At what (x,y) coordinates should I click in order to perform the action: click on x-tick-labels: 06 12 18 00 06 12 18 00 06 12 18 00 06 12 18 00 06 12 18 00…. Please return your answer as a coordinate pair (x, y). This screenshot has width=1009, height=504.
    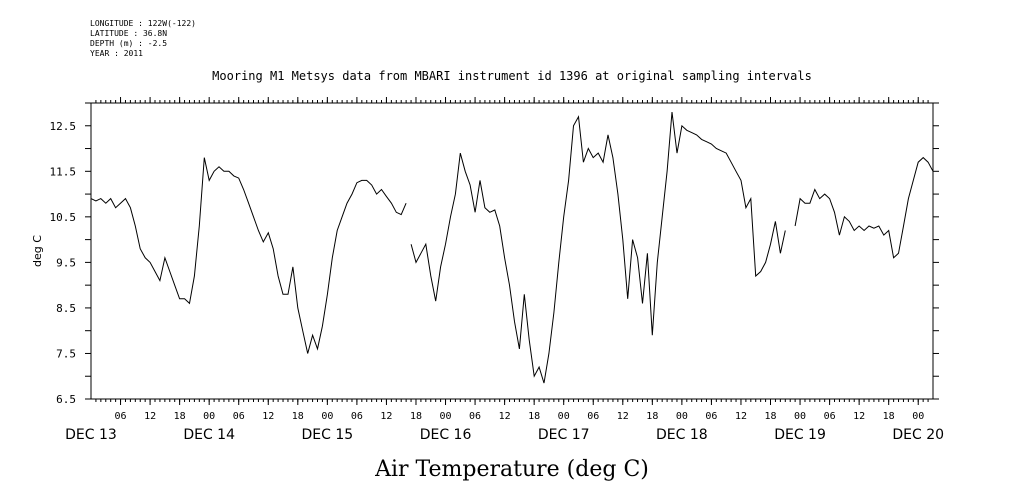
    Looking at the image, I should click on (520, 416).